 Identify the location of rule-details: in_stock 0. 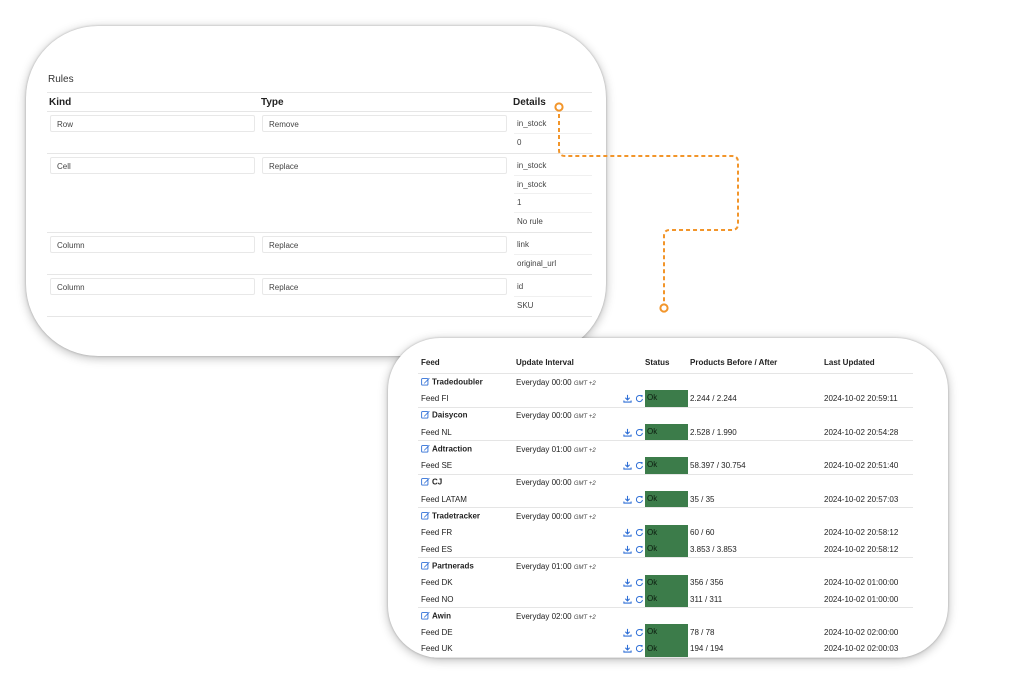
(551, 133).